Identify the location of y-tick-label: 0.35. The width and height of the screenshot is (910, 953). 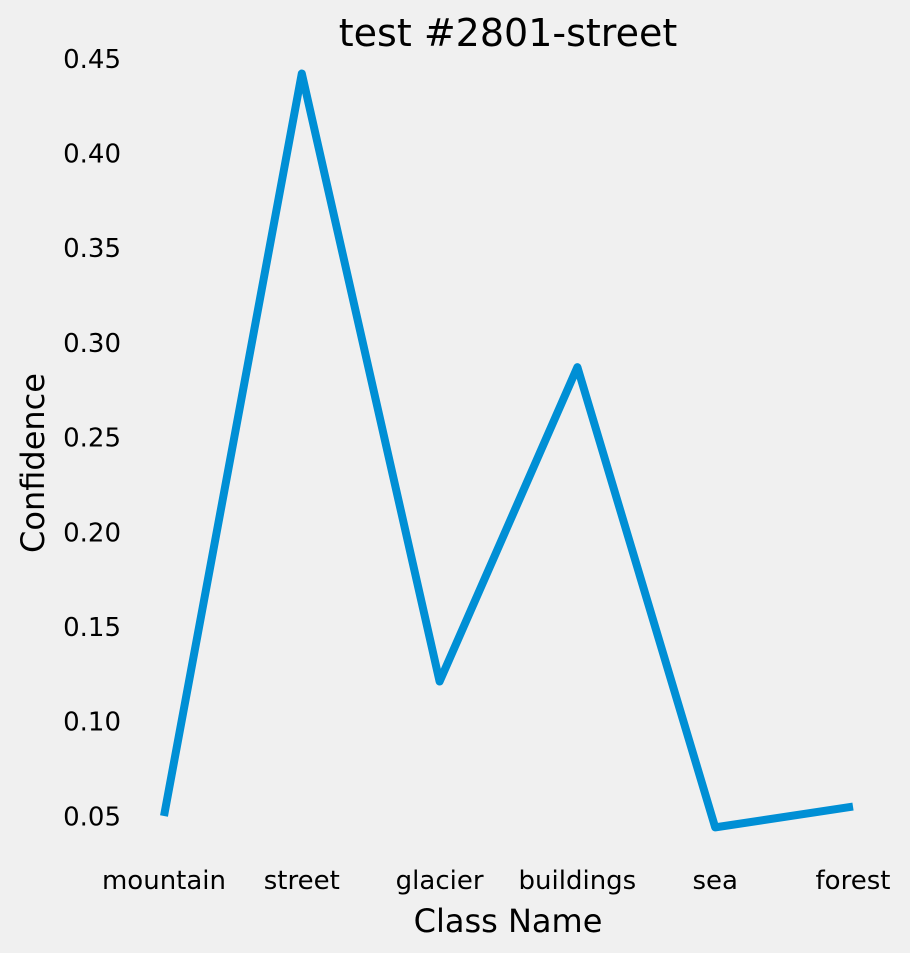
(92, 249).